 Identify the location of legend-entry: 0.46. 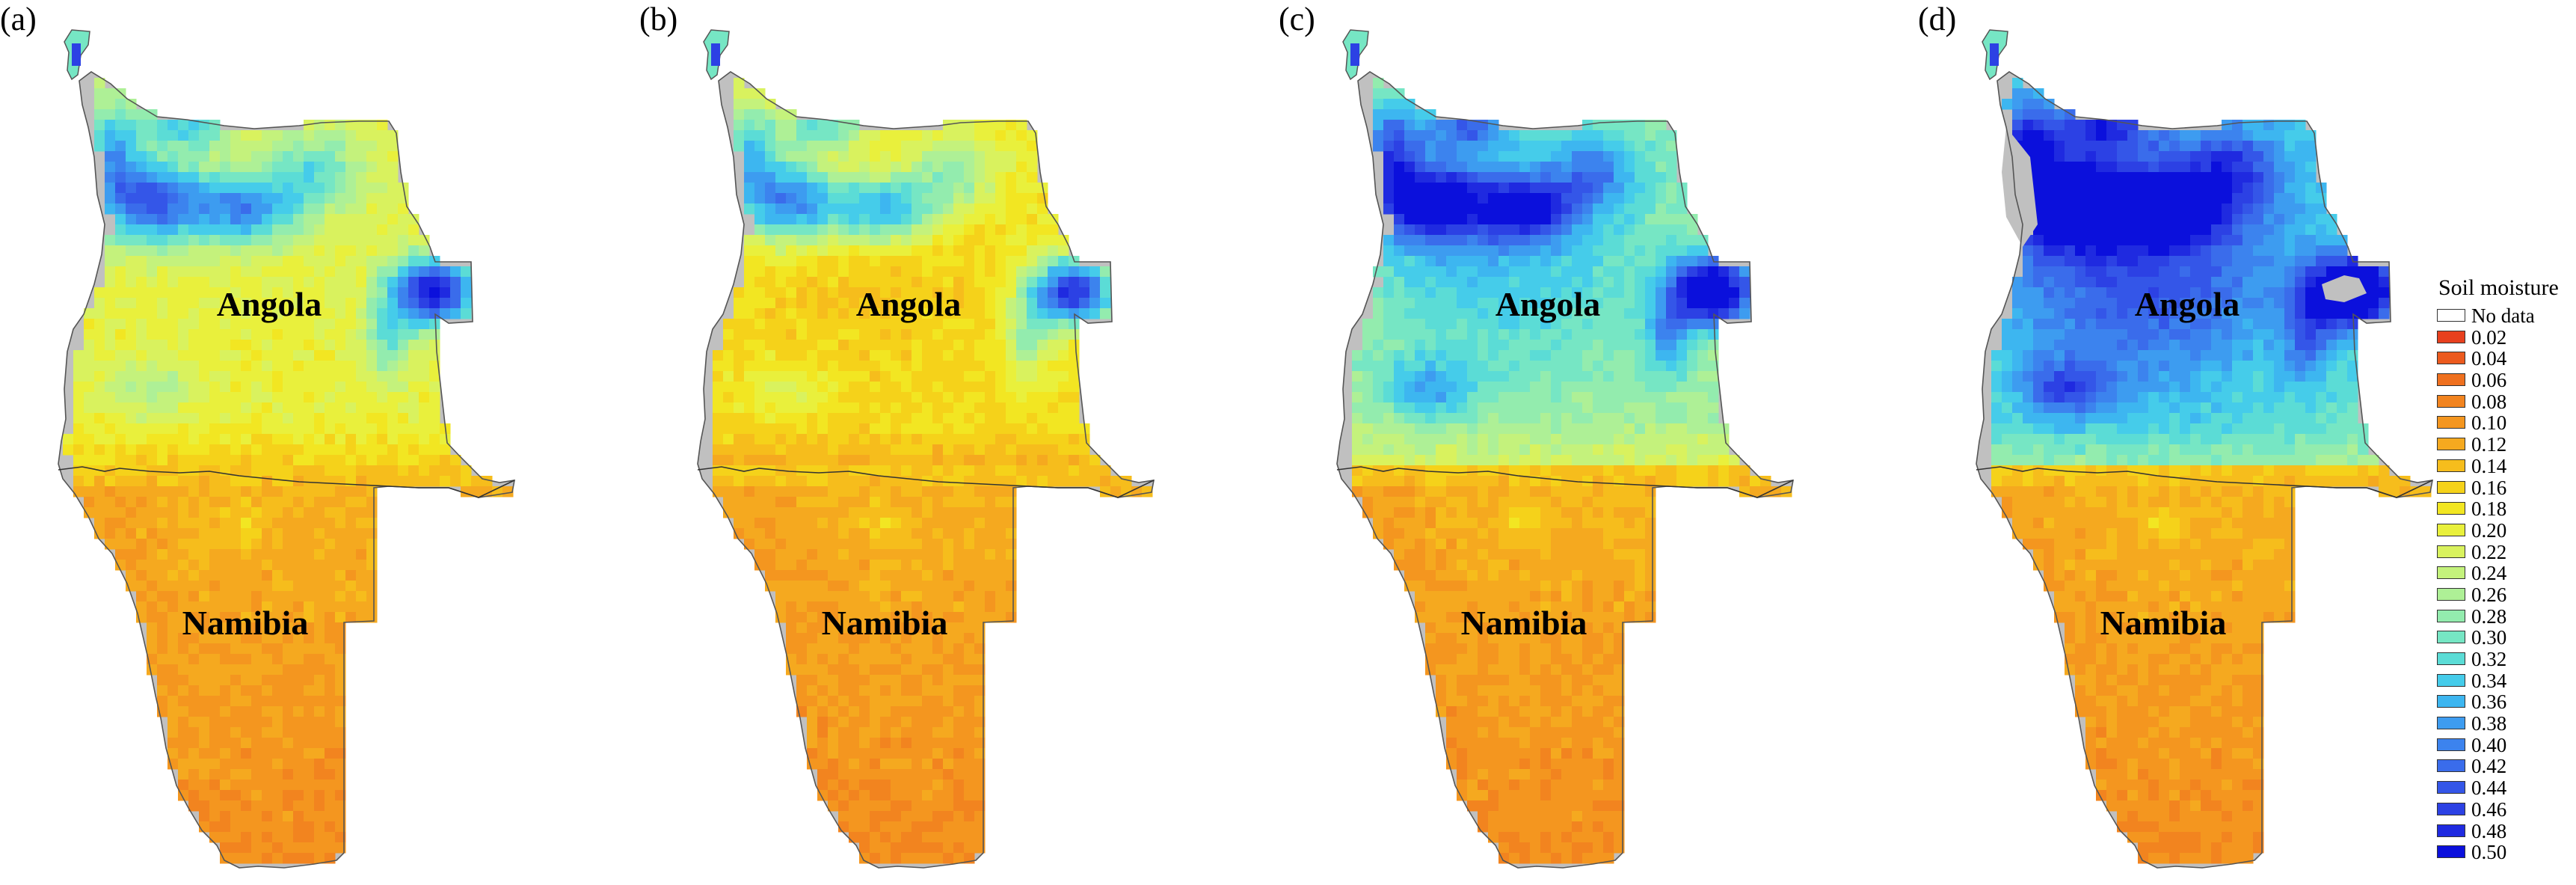
(2505, 810).